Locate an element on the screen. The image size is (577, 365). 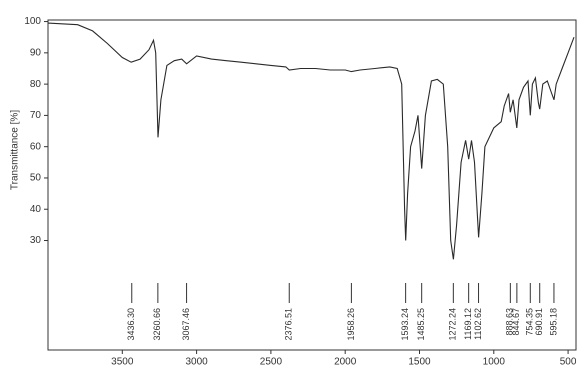
peak-label: 1593.24 is located at coordinates (405, 324).